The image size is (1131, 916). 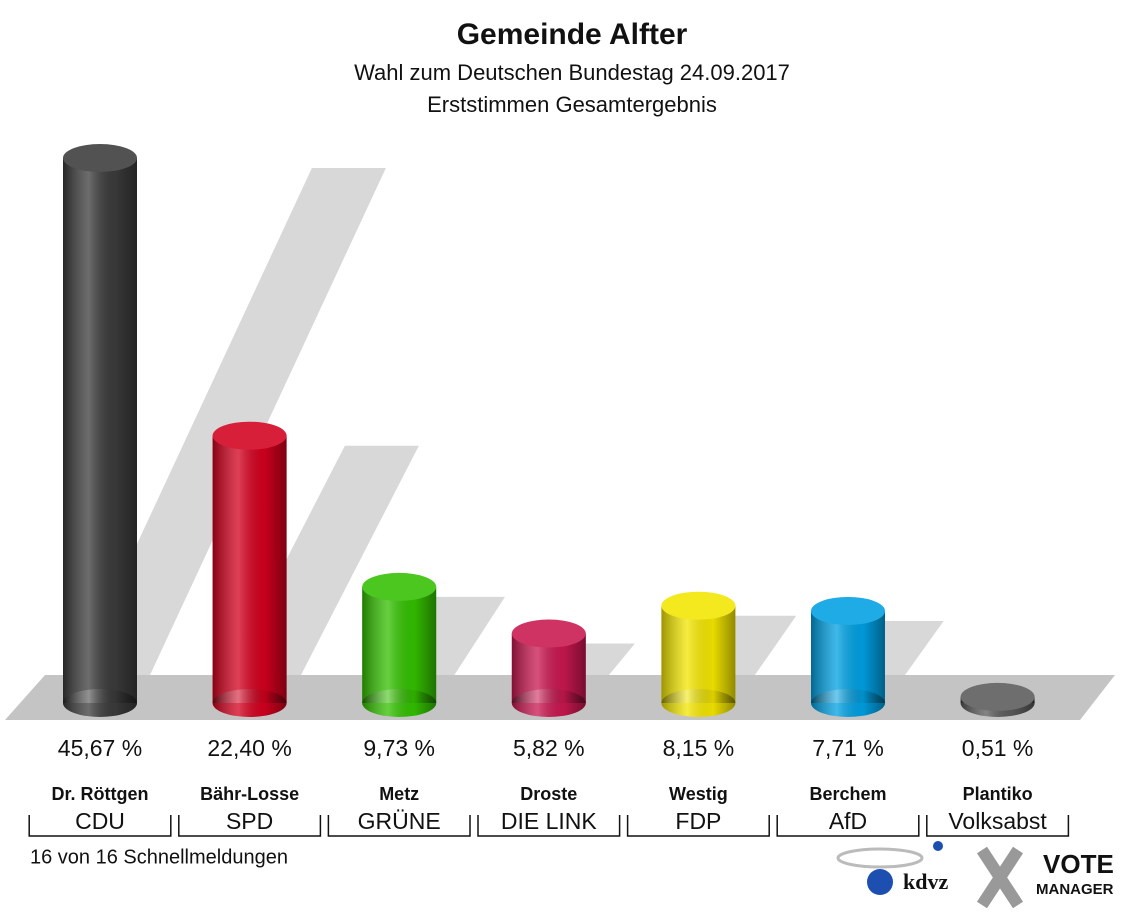 I want to click on candidate-label: Dr. Röttgen, so click(x=100, y=794).